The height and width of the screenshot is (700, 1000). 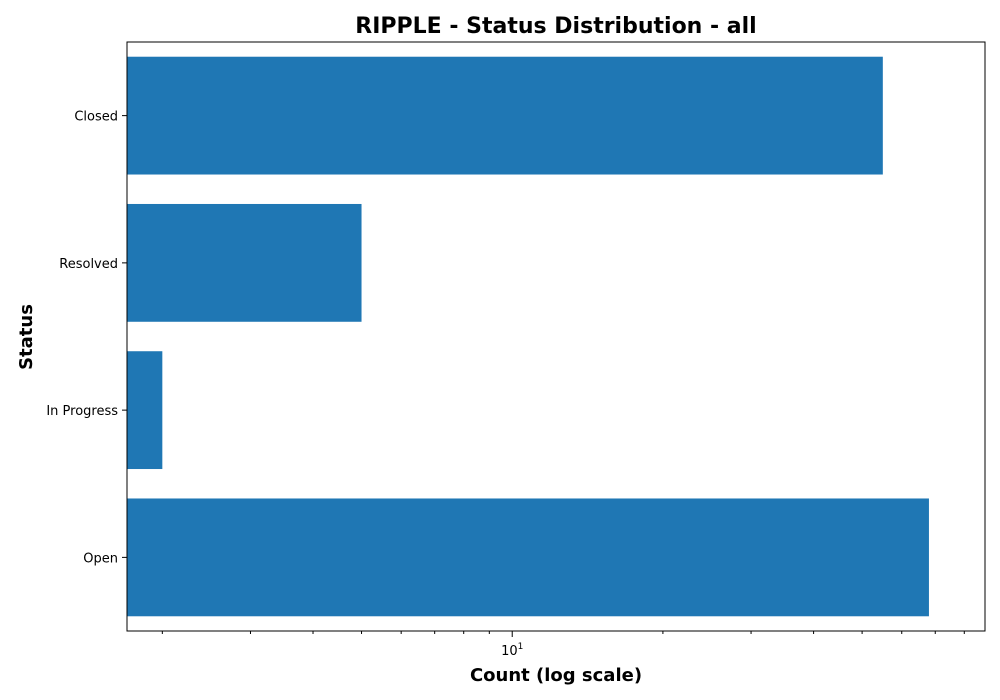 What do you see at coordinates (555, 26) in the screenshot?
I see `chart-title: RIPPLE - Status Distribution - all` at bounding box center [555, 26].